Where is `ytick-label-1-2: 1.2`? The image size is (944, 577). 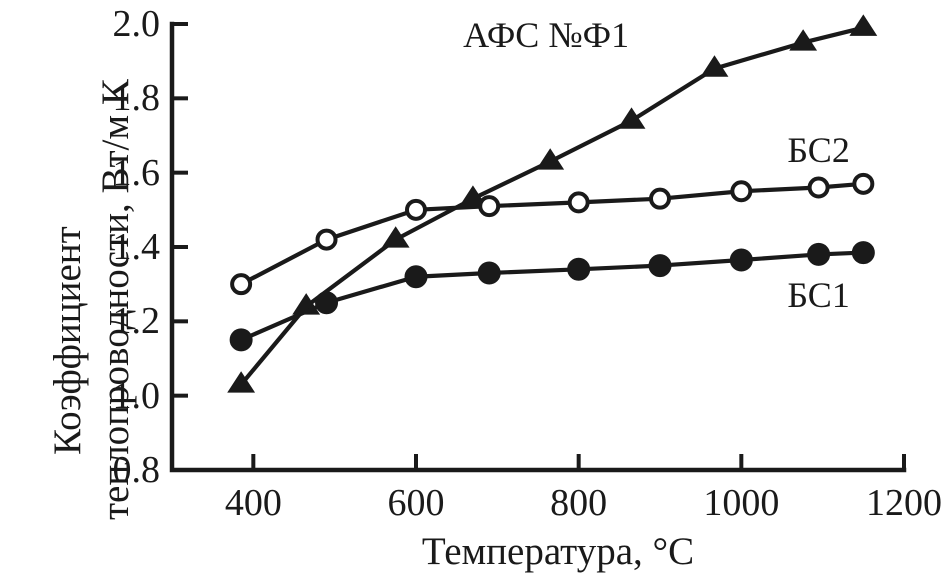 ytick-label-1-2: 1.2 is located at coordinates (136, 321).